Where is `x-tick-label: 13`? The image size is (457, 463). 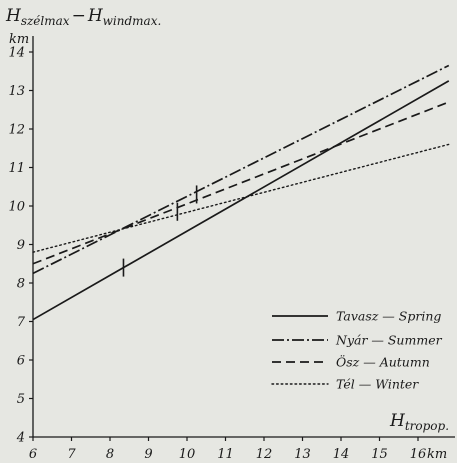 x-tick-label: 13 is located at coordinates (302, 454).